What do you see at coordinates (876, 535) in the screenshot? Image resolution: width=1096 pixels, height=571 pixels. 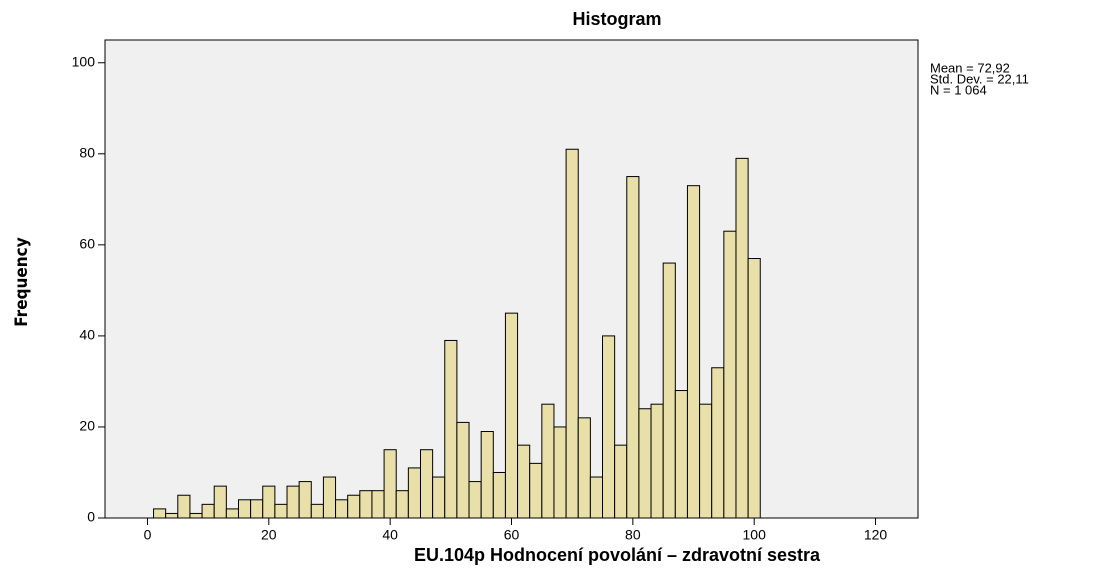 I see `x-tick-label: 120` at bounding box center [876, 535].